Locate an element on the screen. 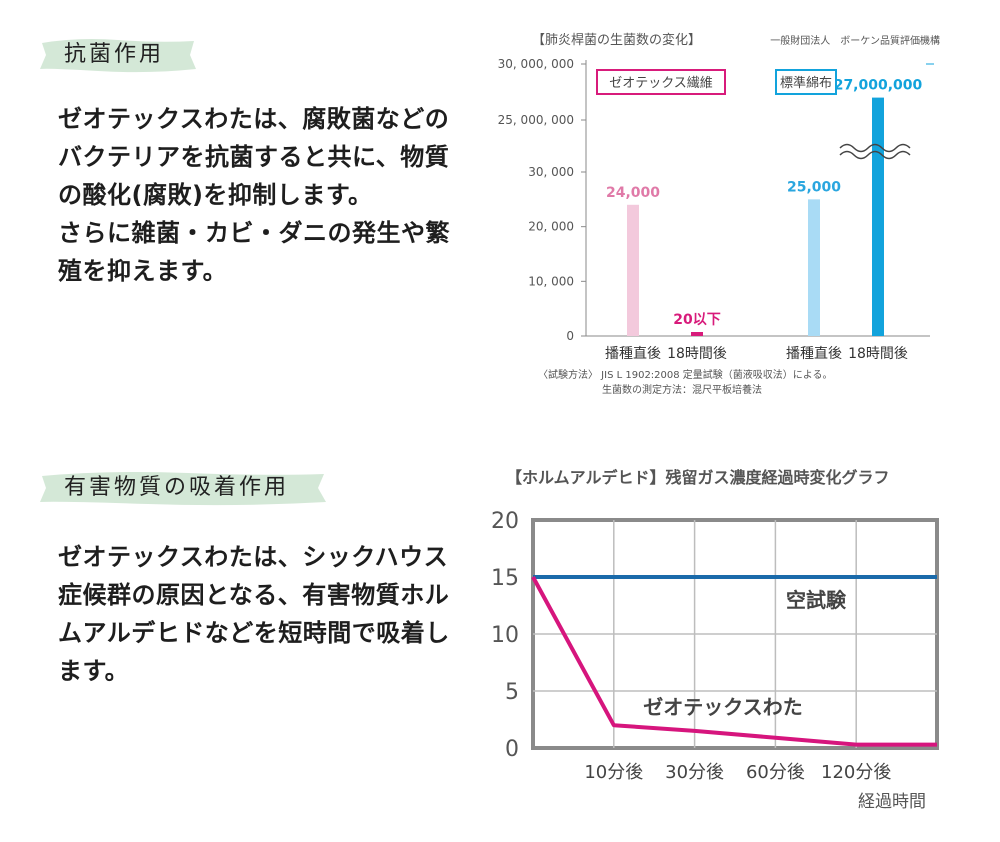  section-label-antibacterial: 抗菌作用 is located at coordinates (117, 55).